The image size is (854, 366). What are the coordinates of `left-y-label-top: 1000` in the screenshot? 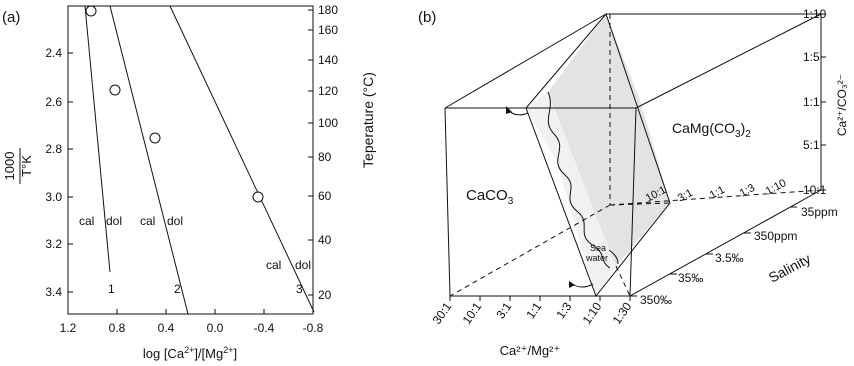 It's located at (9, 166).